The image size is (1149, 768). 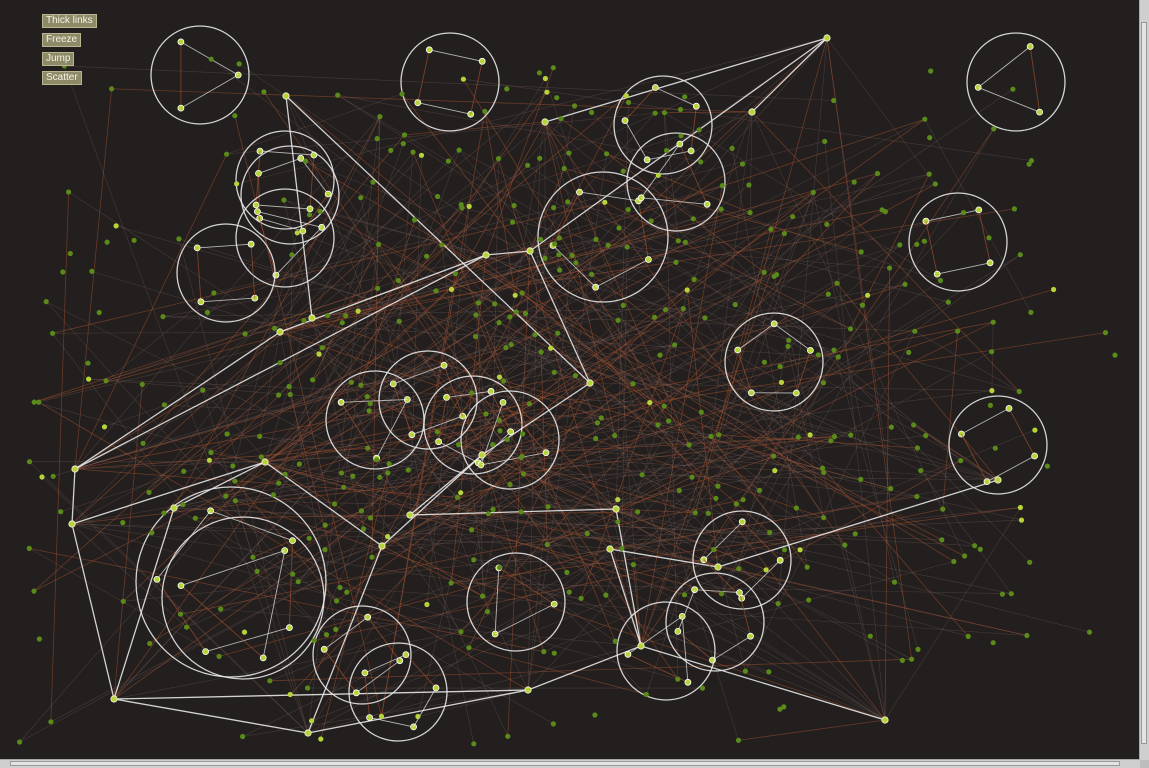 What do you see at coordinates (58, 59) in the screenshot?
I see `jump-button: Jump` at bounding box center [58, 59].